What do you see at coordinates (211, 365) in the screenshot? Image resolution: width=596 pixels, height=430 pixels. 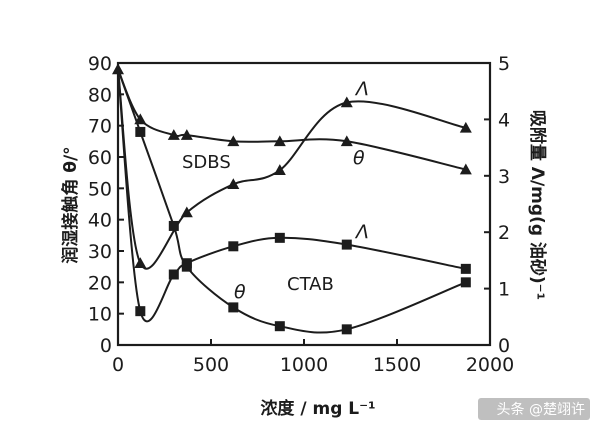 I see `x-tick-label: 500` at bounding box center [211, 365].